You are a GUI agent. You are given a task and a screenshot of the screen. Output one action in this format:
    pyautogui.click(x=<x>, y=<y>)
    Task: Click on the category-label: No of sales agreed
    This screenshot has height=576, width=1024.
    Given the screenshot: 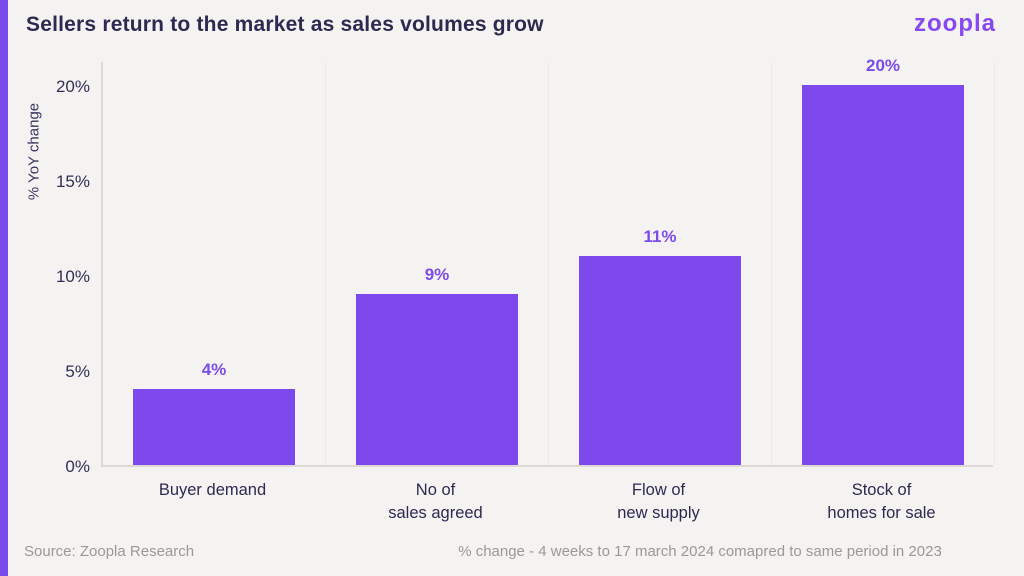 What is the action you would take?
    pyautogui.click(x=435, y=501)
    